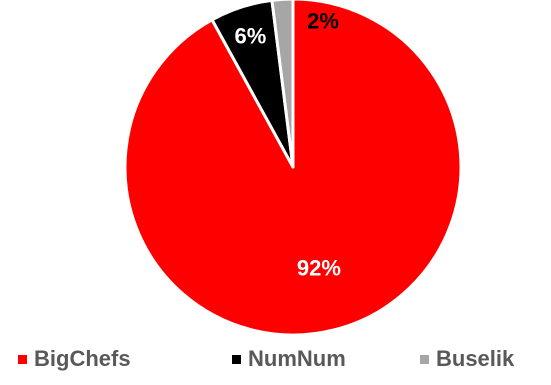 Image resolution: width=551 pixels, height=385 pixels. What do you see at coordinates (319, 267) in the screenshot?
I see `data-label-bigchefs: 92%` at bounding box center [319, 267].